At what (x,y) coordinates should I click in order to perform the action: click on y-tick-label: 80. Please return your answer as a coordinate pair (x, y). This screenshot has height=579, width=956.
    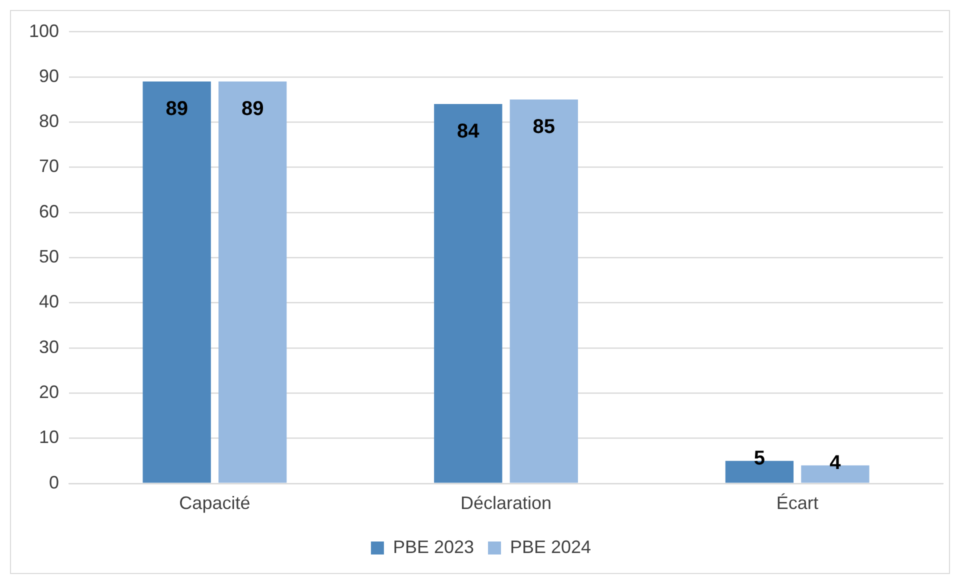
    Looking at the image, I should click on (49, 121).